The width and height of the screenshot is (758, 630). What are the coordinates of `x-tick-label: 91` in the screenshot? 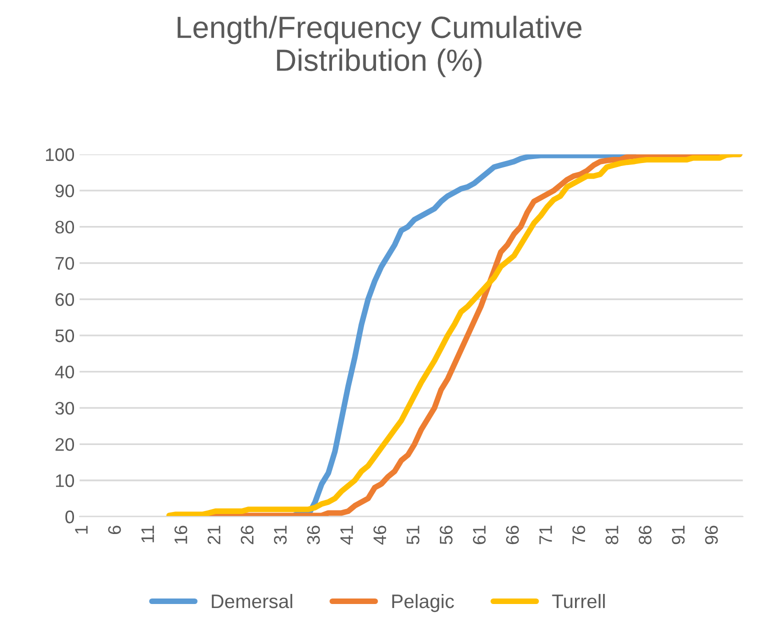 It's located at (678, 535).